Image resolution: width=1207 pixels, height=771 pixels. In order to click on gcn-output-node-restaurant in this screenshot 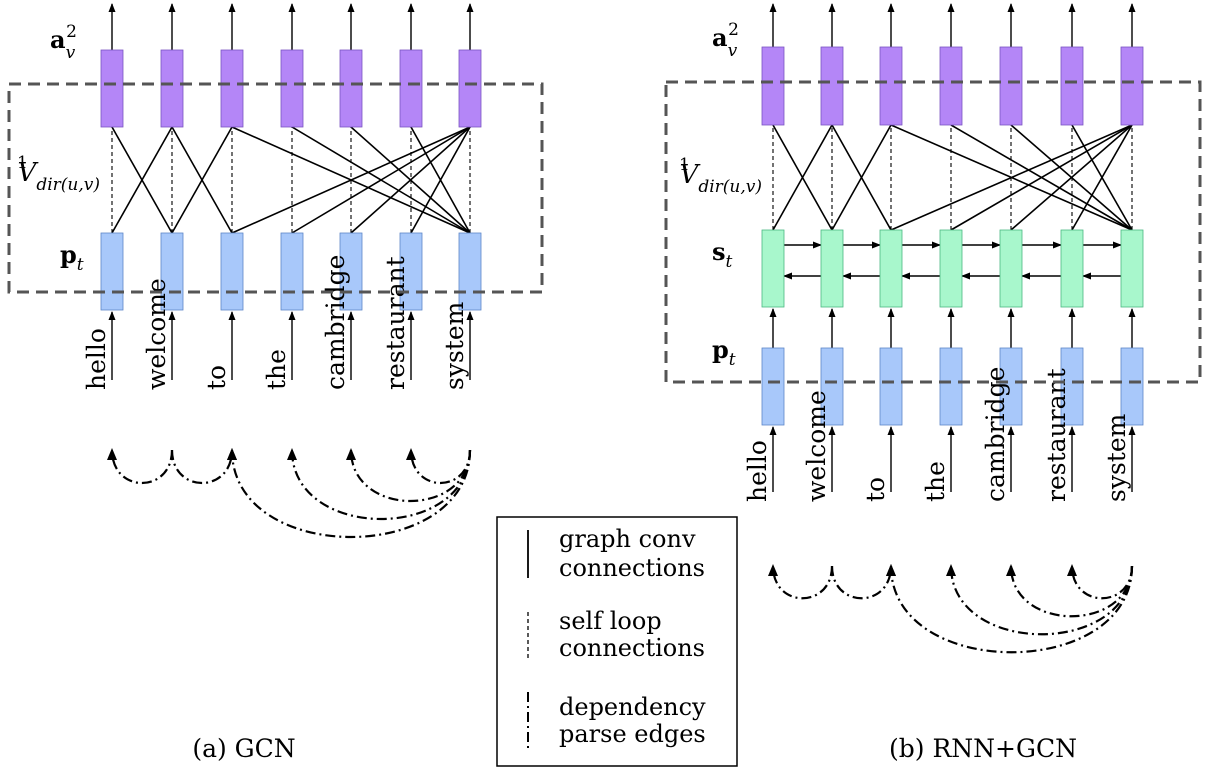, I will do `click(411, 88)`.